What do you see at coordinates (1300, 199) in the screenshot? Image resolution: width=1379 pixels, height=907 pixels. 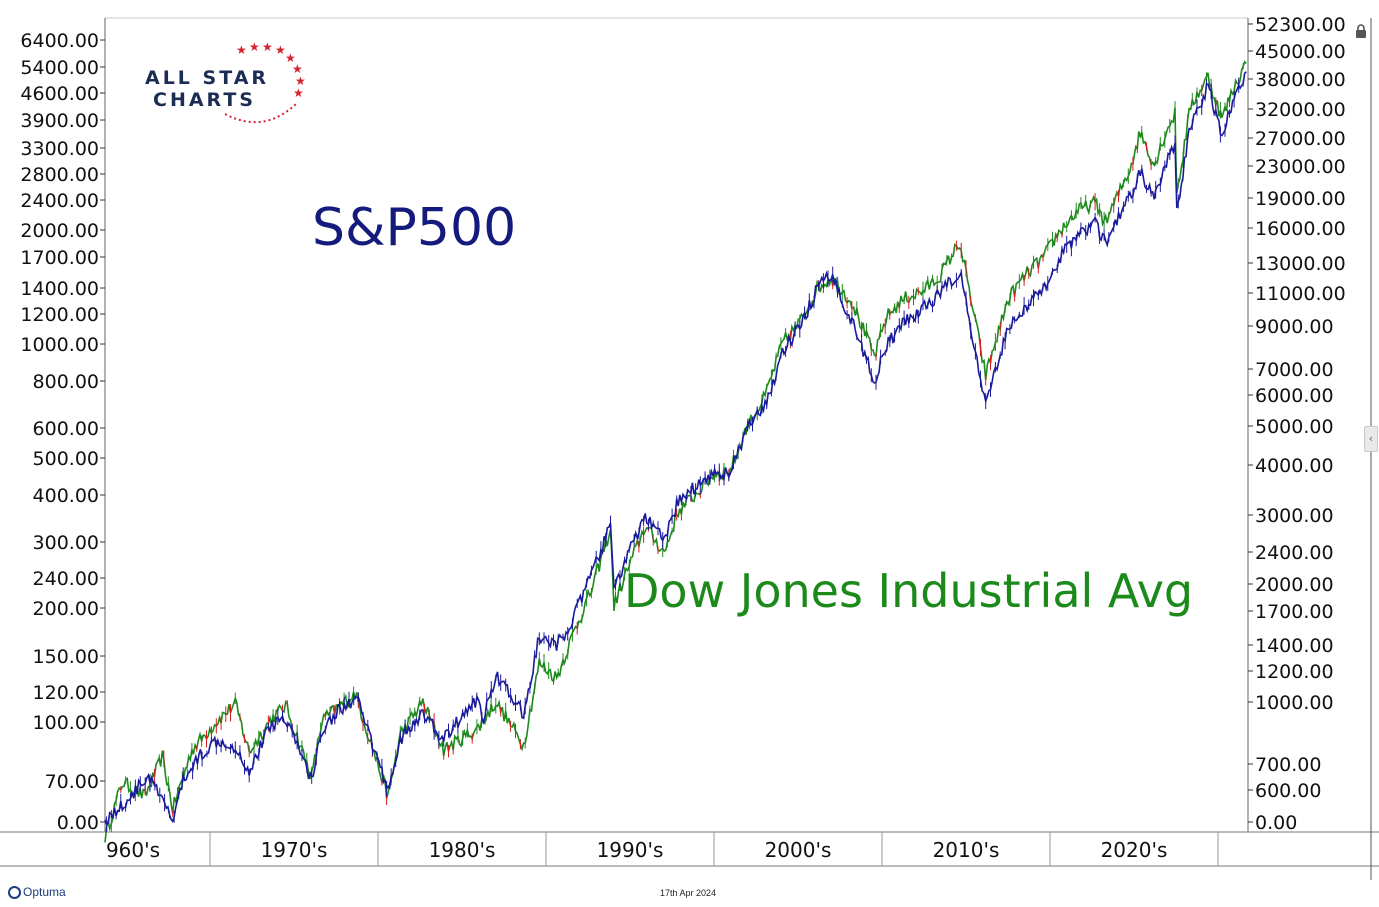 I see `right-axis-tick-label: 19000.00` at bounding box center [1300, 199].